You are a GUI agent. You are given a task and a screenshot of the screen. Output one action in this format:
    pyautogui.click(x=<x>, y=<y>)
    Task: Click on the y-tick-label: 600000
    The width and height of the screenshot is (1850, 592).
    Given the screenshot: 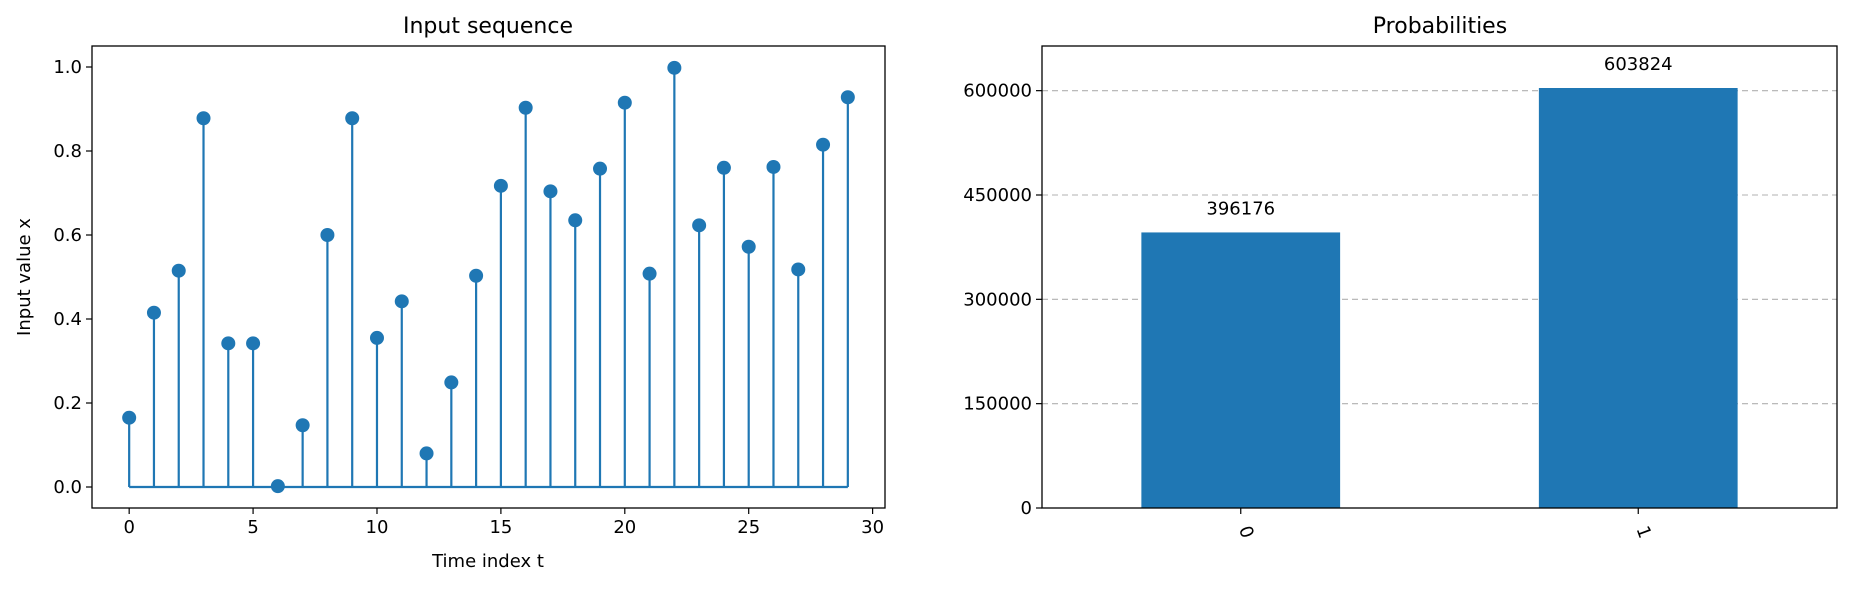 What is the action you would take?
    pyautogui.click(x=997, y=91)
    